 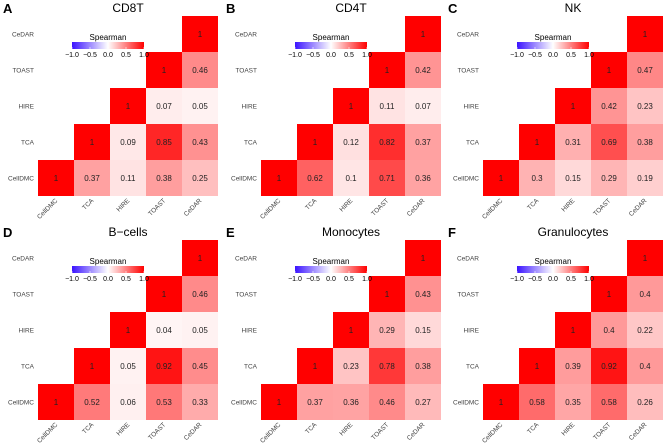 What do you see at coordinates (553, 37) in the screenshot?
I see `legend-title: Spearman` at bounding box center [553, 37].